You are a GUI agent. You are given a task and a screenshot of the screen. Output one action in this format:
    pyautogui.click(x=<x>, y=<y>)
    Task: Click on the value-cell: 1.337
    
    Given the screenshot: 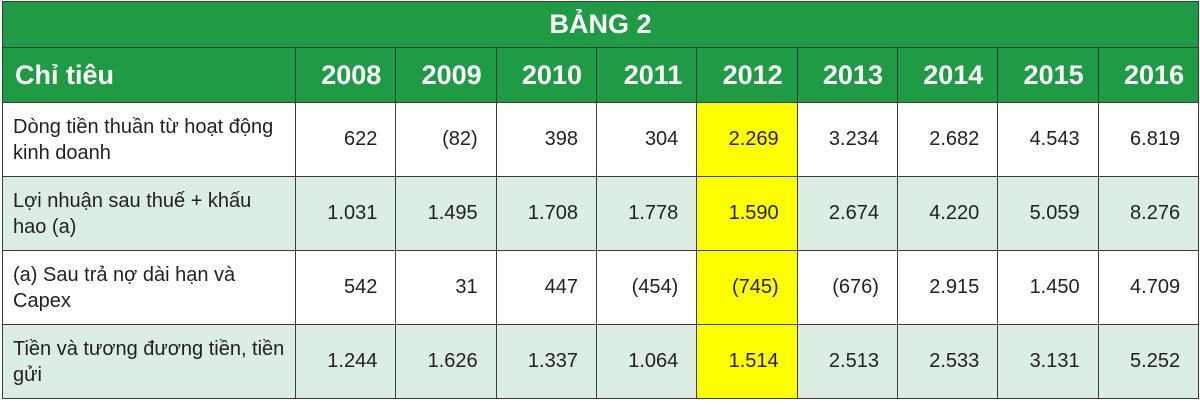 What is the action you would take?
    pyautogui.click(x=546, y=361)
    